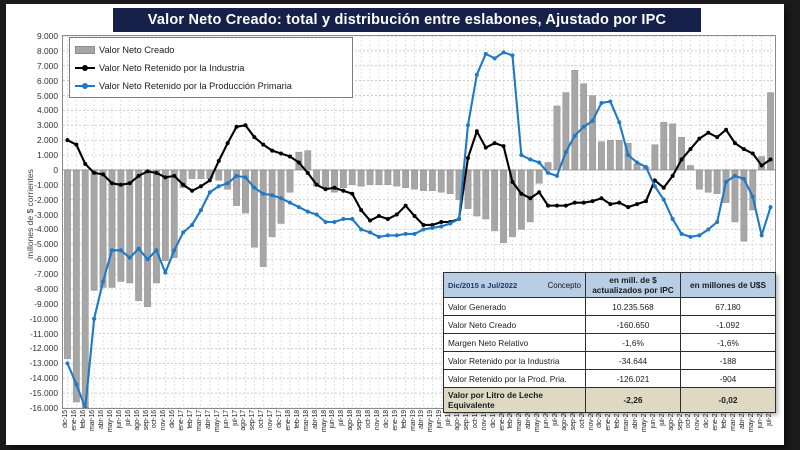 The width and height of the screenshot is (800, 450). What do you see at coordinates (728, 360) in the screenshot?
I see `table-cell-value-usd: -188` at bounding box center [728, 360].